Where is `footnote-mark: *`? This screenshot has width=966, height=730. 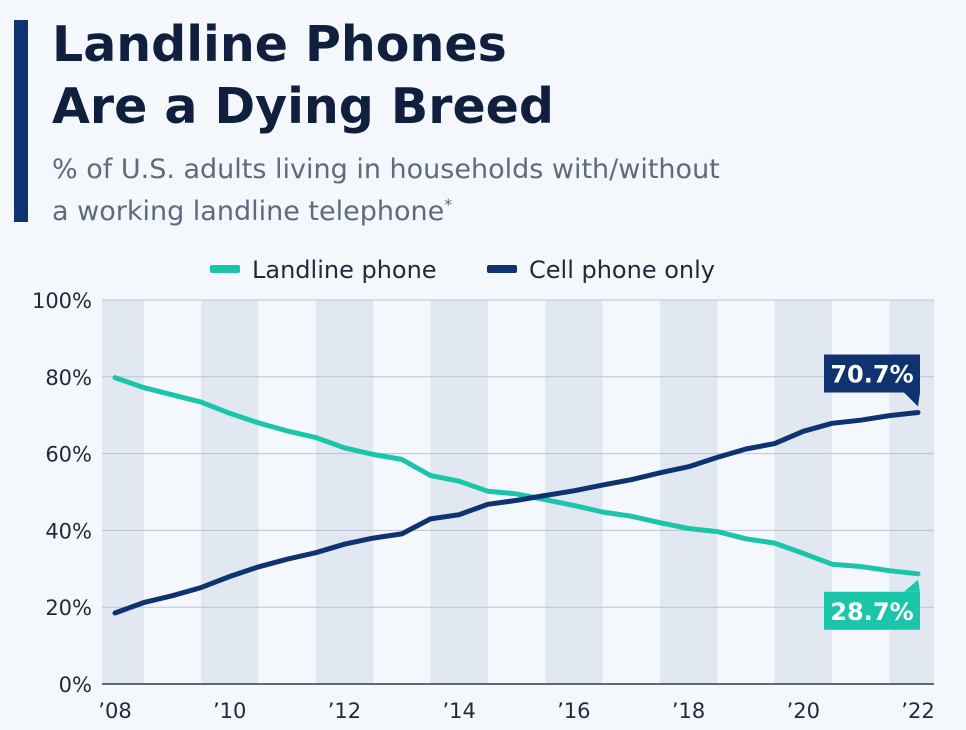
footnote-mark: * is located at coordinates (448, 204).